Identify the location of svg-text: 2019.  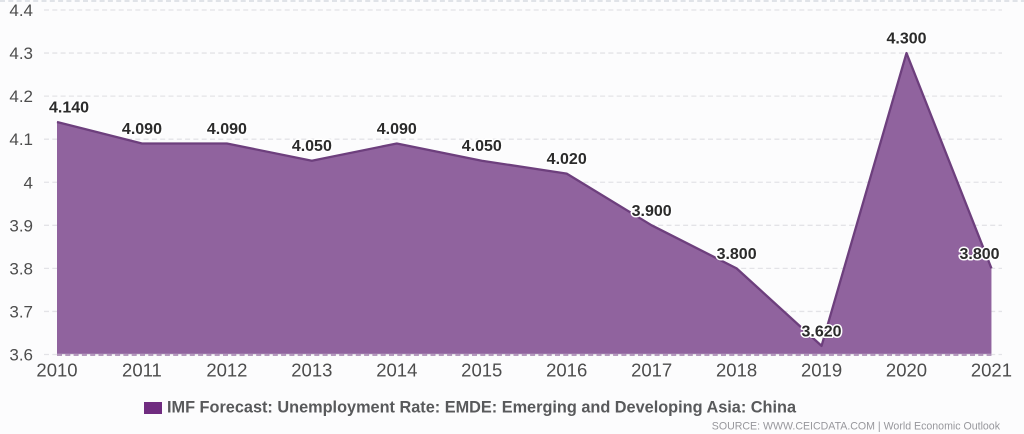
(821, 370).